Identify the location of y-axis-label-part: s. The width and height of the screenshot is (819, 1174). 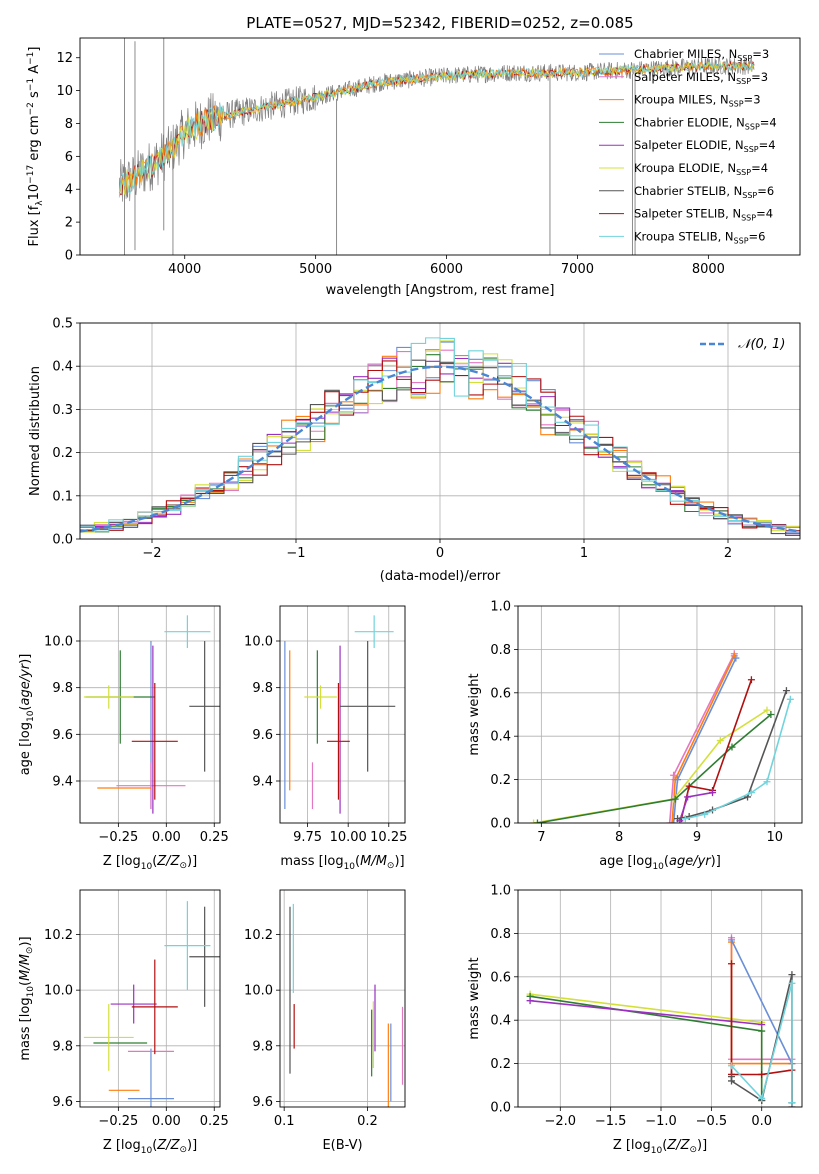
(34, 96).